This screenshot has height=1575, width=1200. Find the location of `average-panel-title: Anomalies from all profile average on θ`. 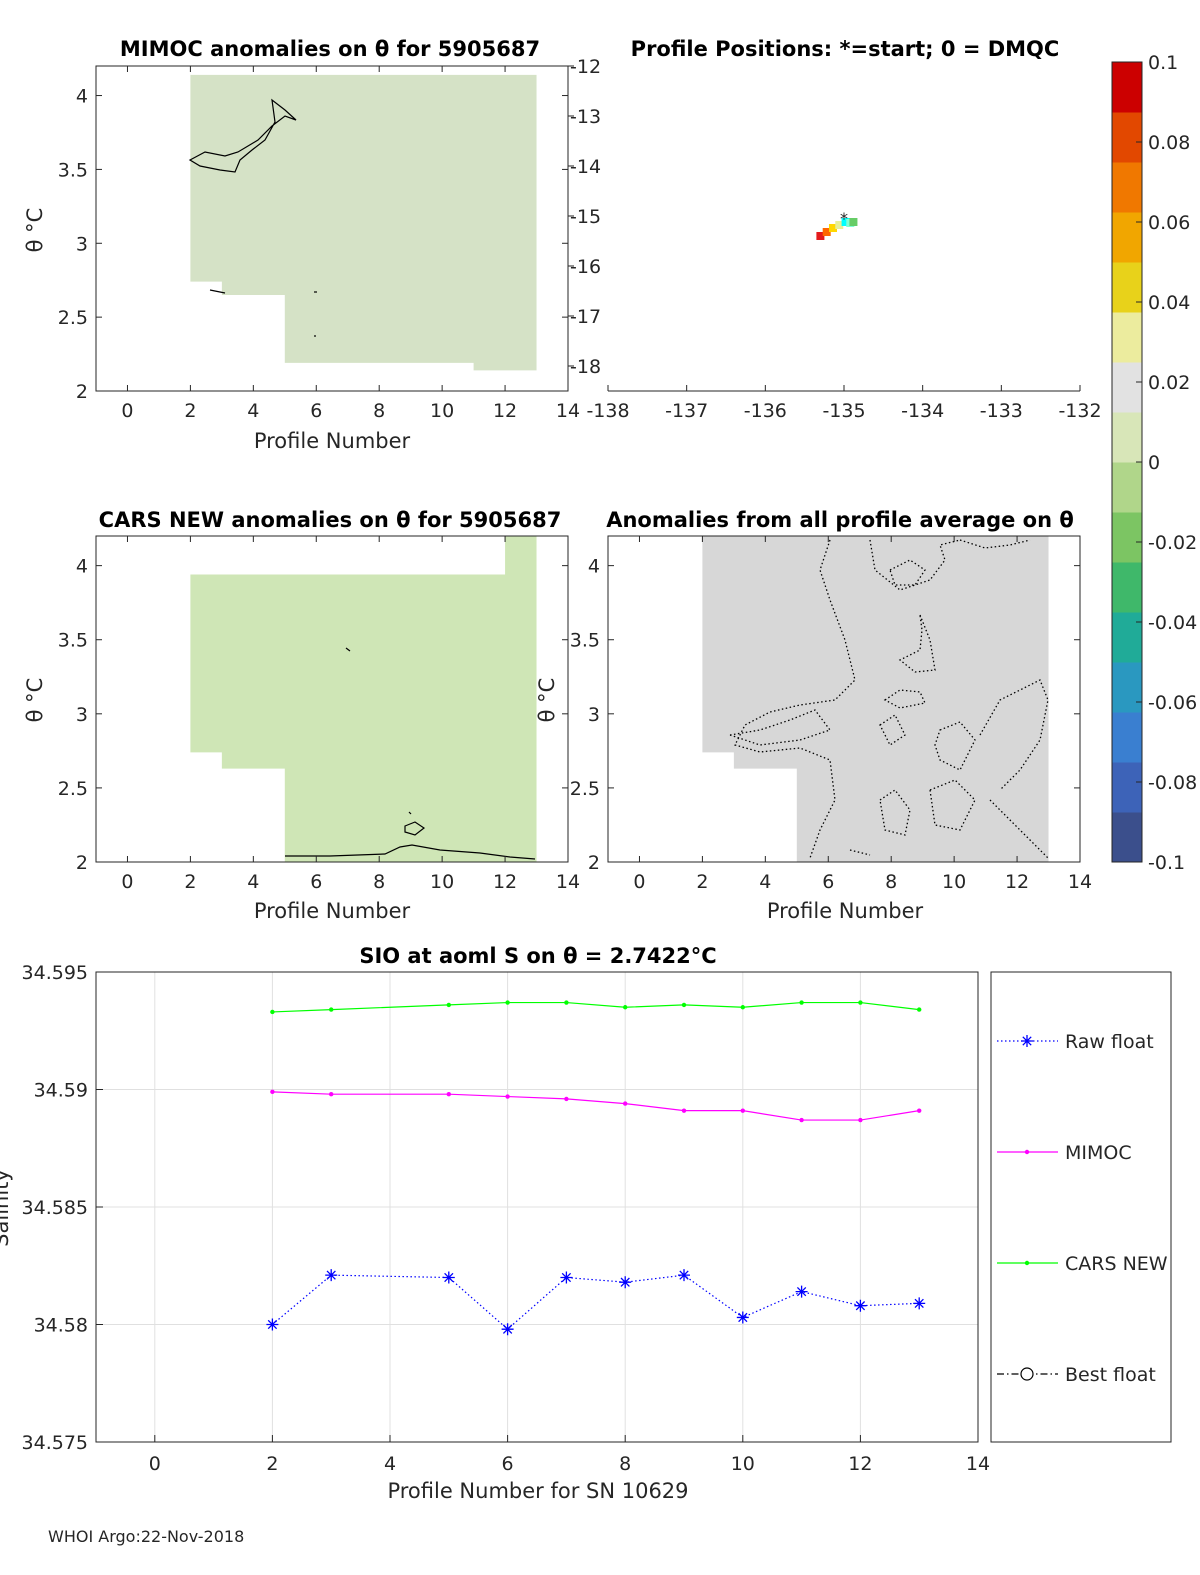

average-panel-title: Anomalies from all profile average on θ is located at coordinates (840, 520).